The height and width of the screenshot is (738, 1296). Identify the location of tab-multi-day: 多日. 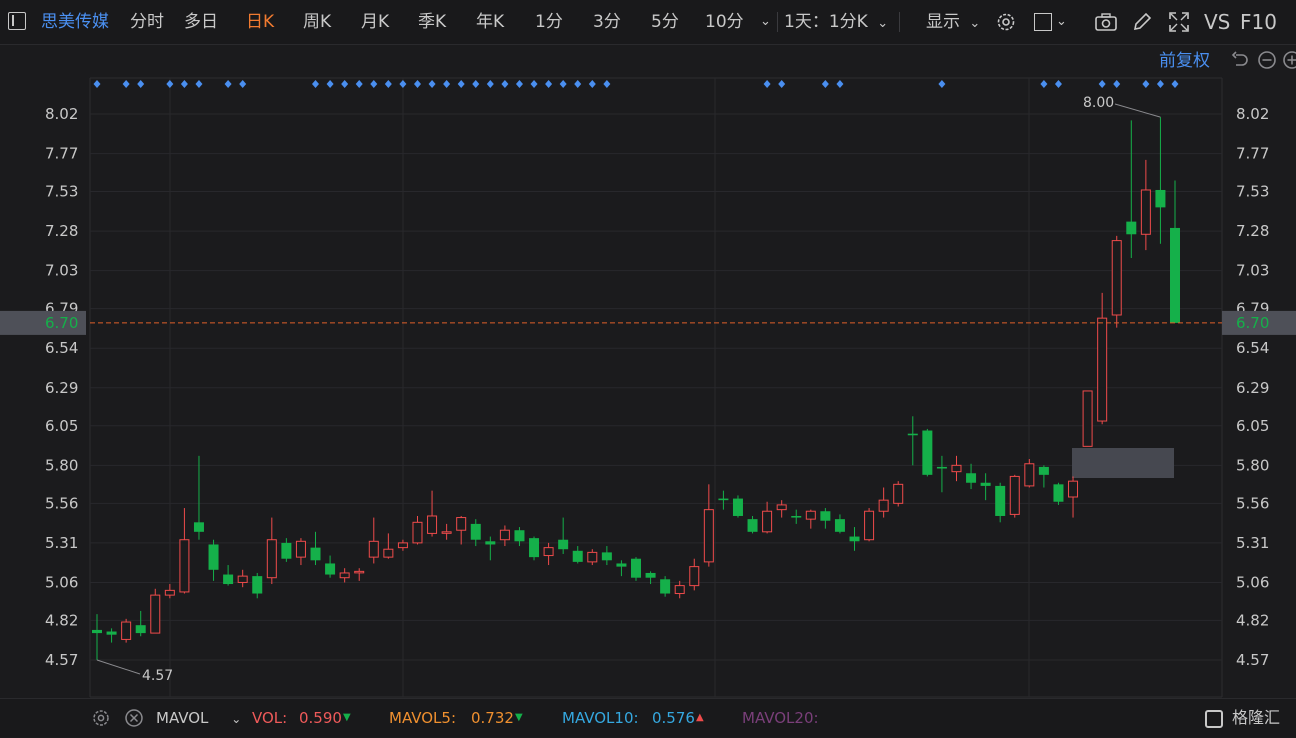
(201, 22).